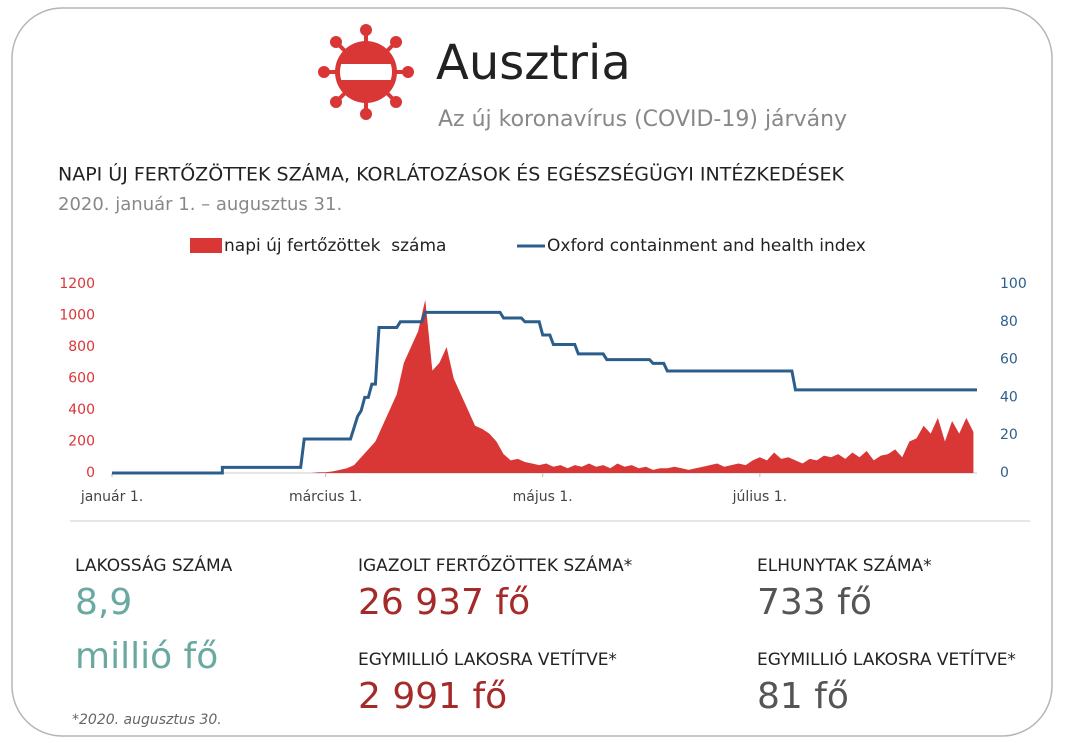 This screenshot has height=743, width=1066. Describe the element at coordinates (495, 565) in the screenshot. I see `stat-label: IGAZOLT FERTŐZÖTTEK SZÁMA*` at that location.